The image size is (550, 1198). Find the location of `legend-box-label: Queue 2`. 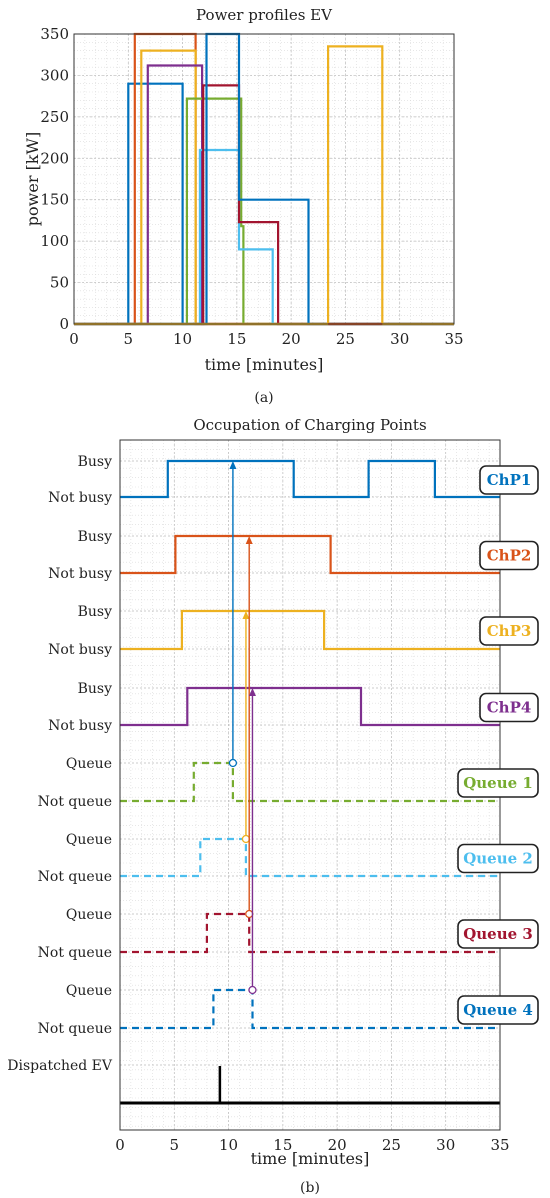

legend-box-label: Queue 2 is located at coordinates (498, 859).